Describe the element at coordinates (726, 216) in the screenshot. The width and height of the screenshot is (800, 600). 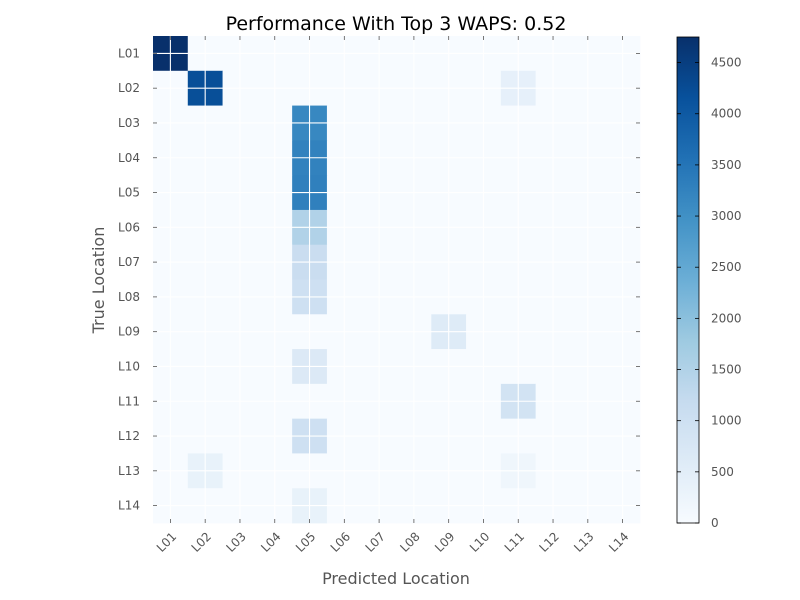
I see `colorbar-tick-label: 3000` at that location.